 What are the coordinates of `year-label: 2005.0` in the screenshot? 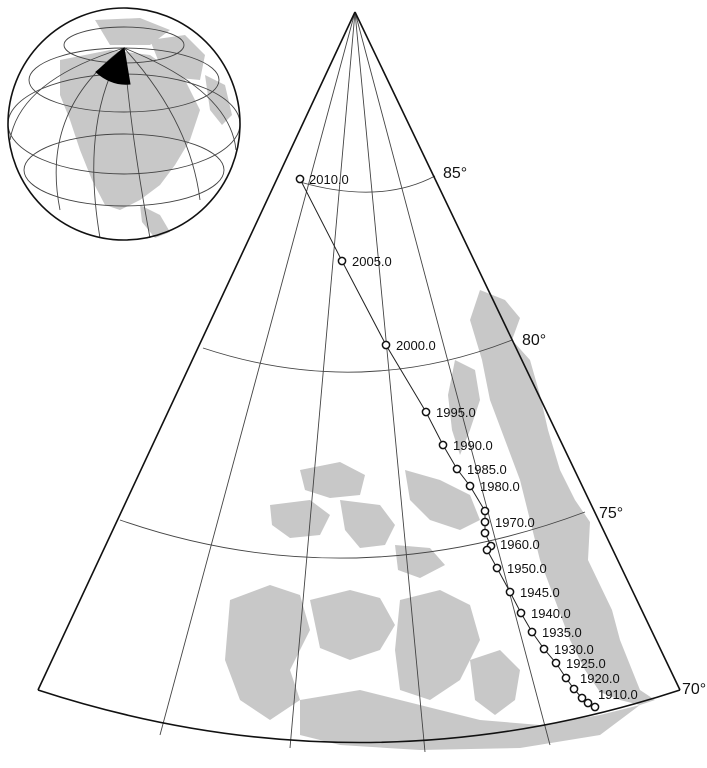 It's located at (372, 261).